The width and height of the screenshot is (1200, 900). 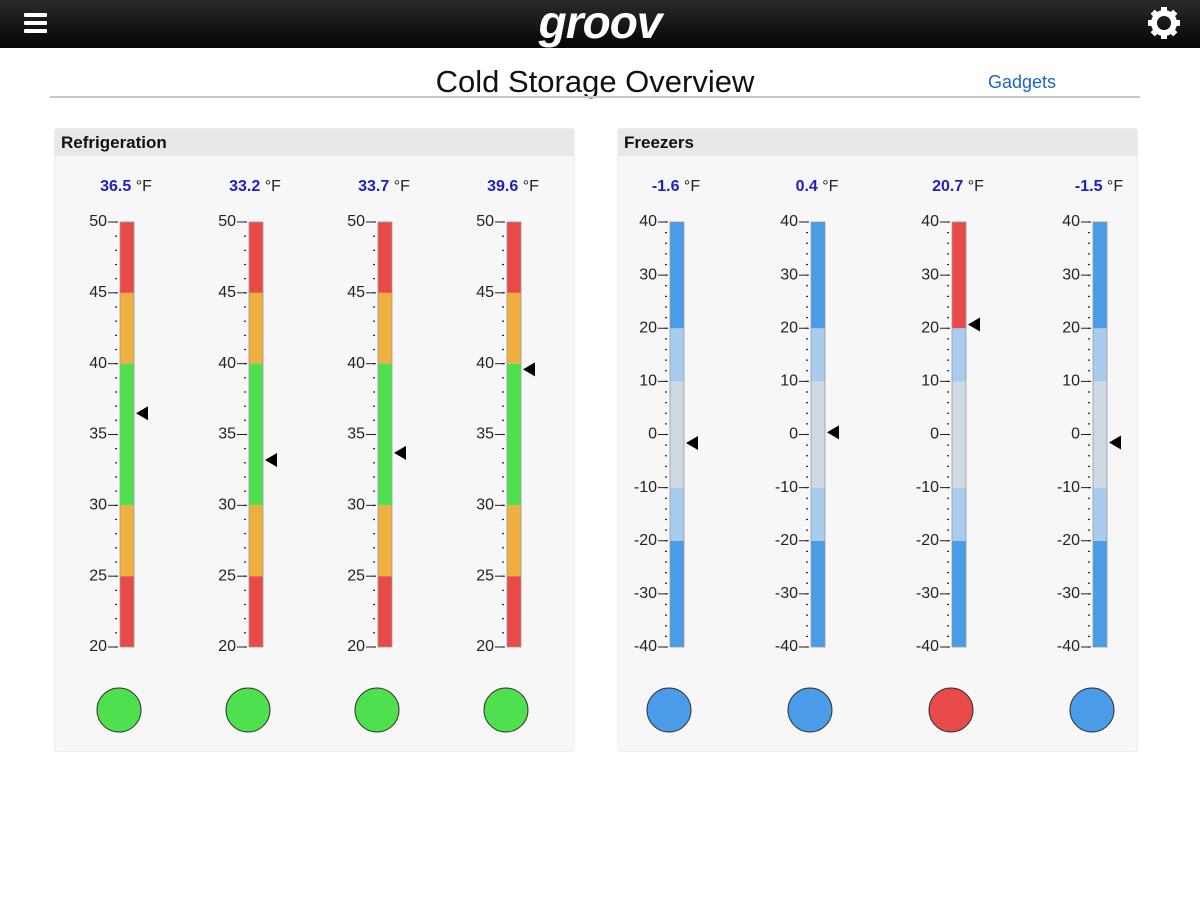 I want to click on tick-label: 25, so click(x=98, y=575).